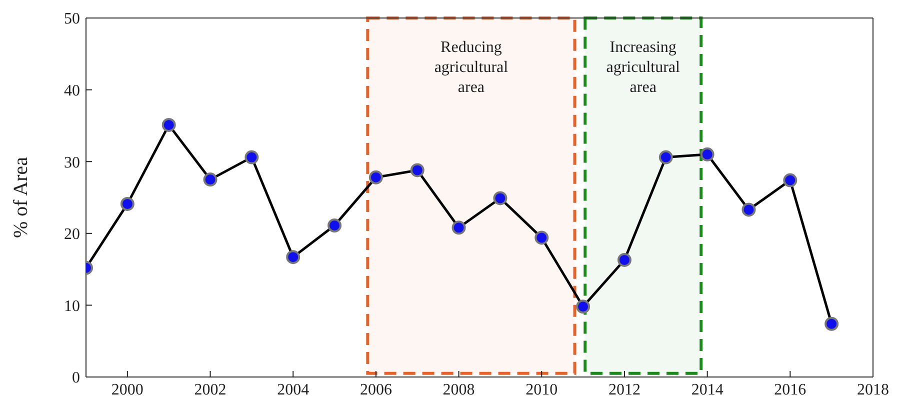  Describe the element at coordinates (72, 235) in the screenshot. I see `y-tick-label: 20` at that location.